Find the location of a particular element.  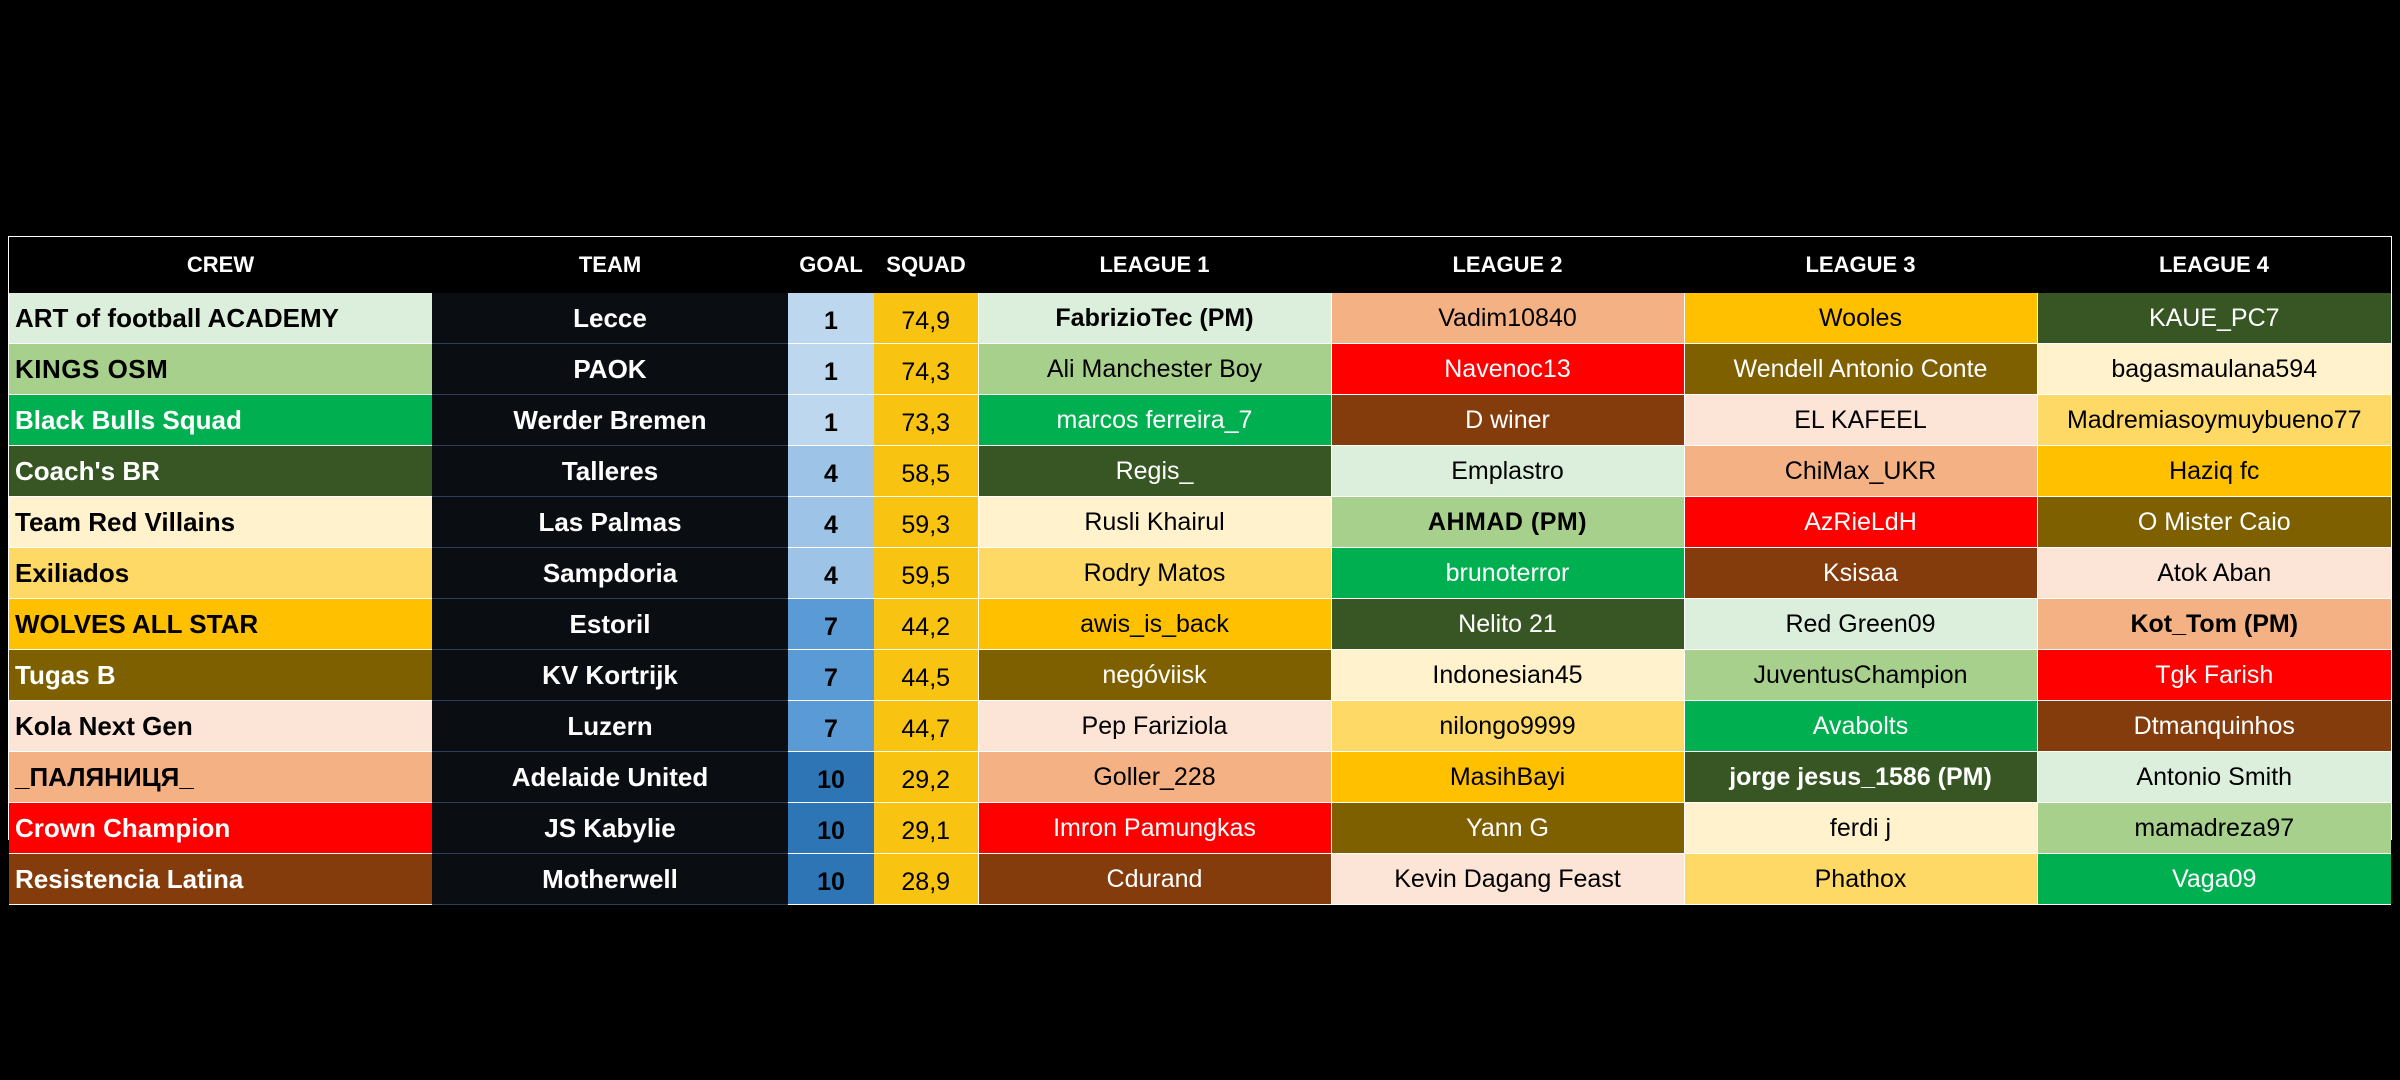

squad-cell: 74,3 is located at coordinates (926, 369).